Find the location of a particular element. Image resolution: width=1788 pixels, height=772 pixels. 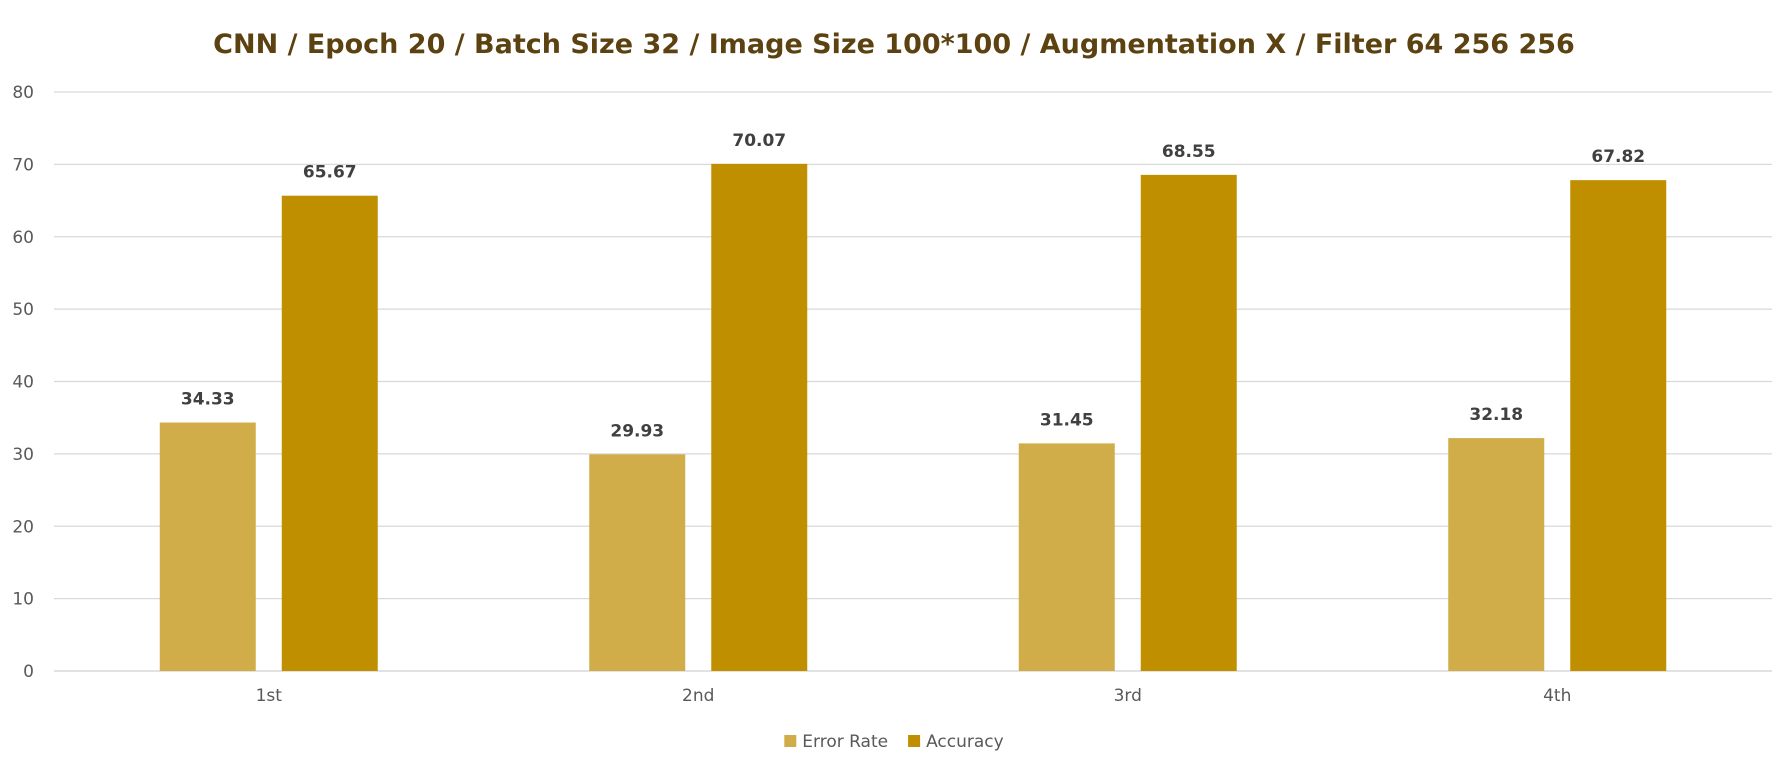

y-tick-label: 30 is located at coordinates (23, 455).